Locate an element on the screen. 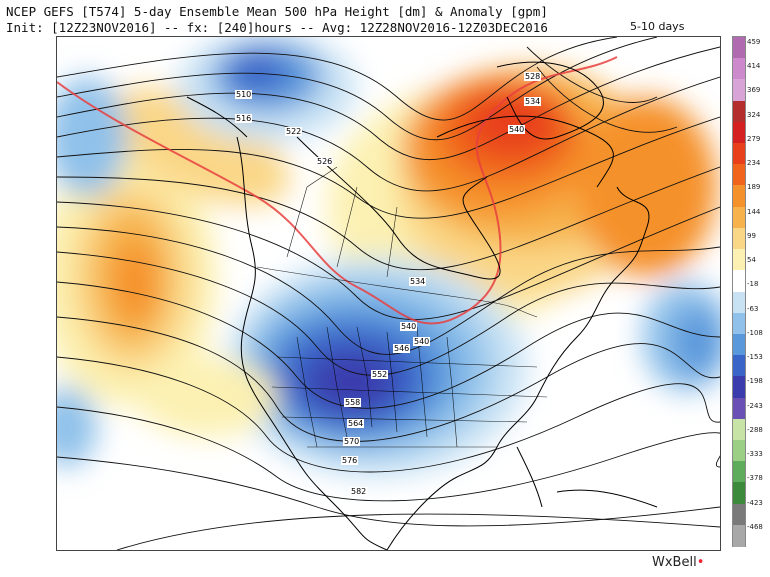  colorbar-tick-label: 279 is located at coordinates (754, 138).